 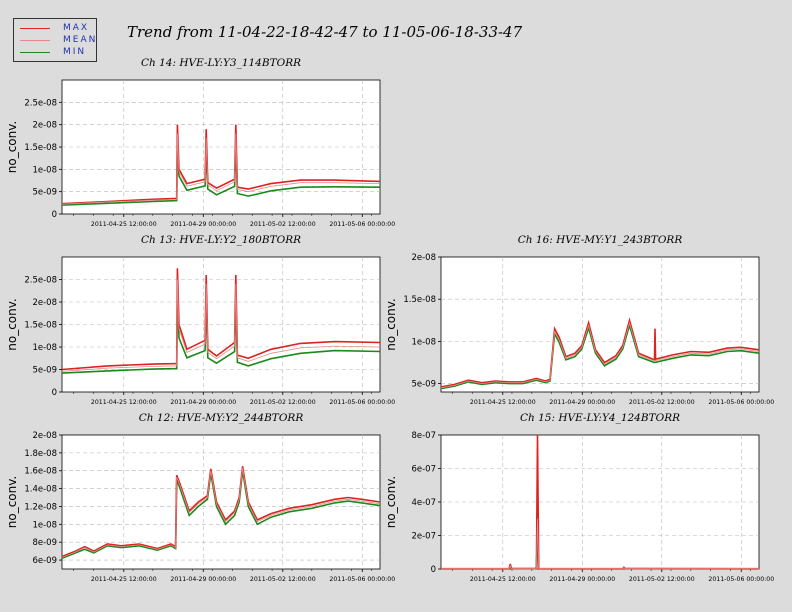 I want to click on y-tick-label: 6e-09, so click(x=44, y=561).